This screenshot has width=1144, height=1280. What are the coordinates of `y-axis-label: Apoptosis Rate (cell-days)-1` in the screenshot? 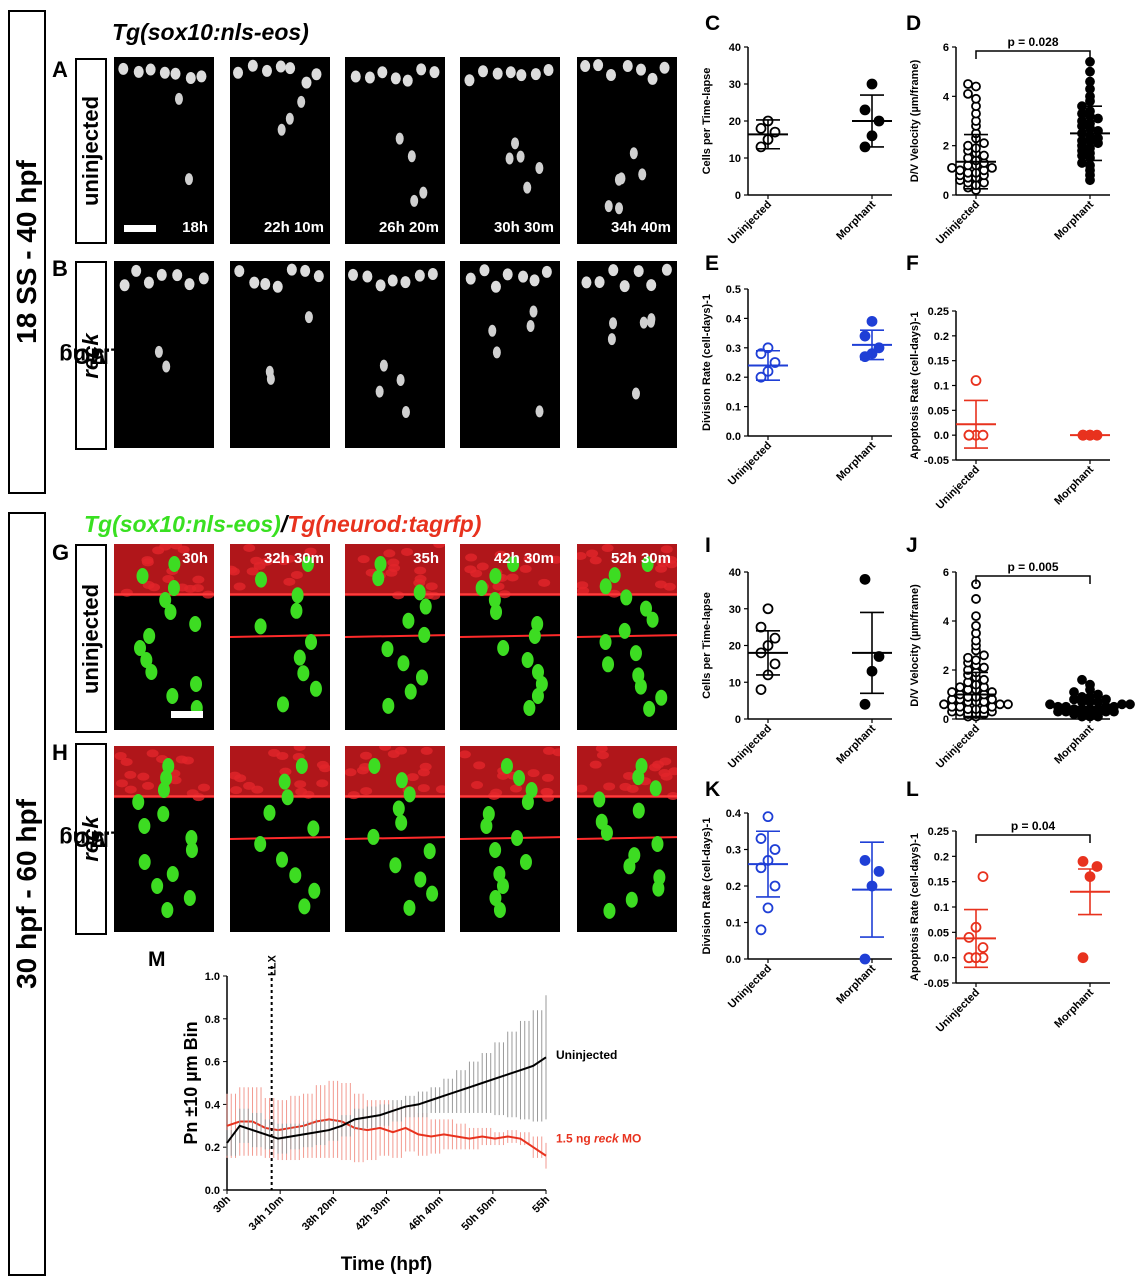 It's located at (915, 386).